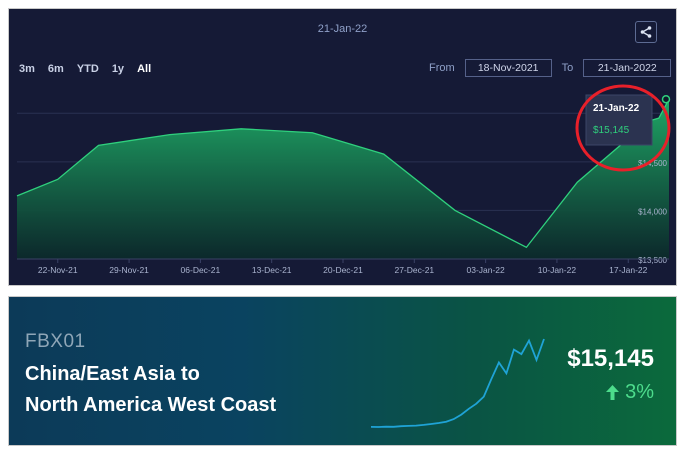 This screenshot has width=686, height=456. What do you see at coordinates (129, 270) in the screenshot?
I see `x-tick-label: 29-Nov-21` at bounding box center [129, 270].